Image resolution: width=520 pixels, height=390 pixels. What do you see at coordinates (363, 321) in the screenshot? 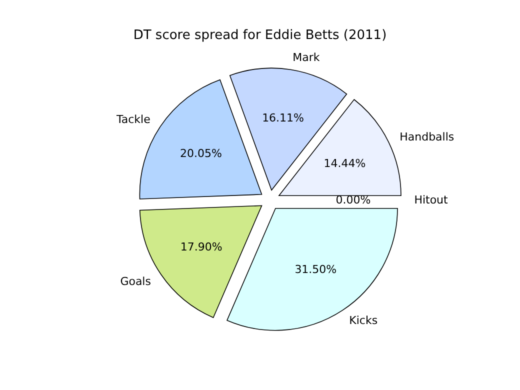
I see `slice-label: Kicks` at bounding box center [363, 321].